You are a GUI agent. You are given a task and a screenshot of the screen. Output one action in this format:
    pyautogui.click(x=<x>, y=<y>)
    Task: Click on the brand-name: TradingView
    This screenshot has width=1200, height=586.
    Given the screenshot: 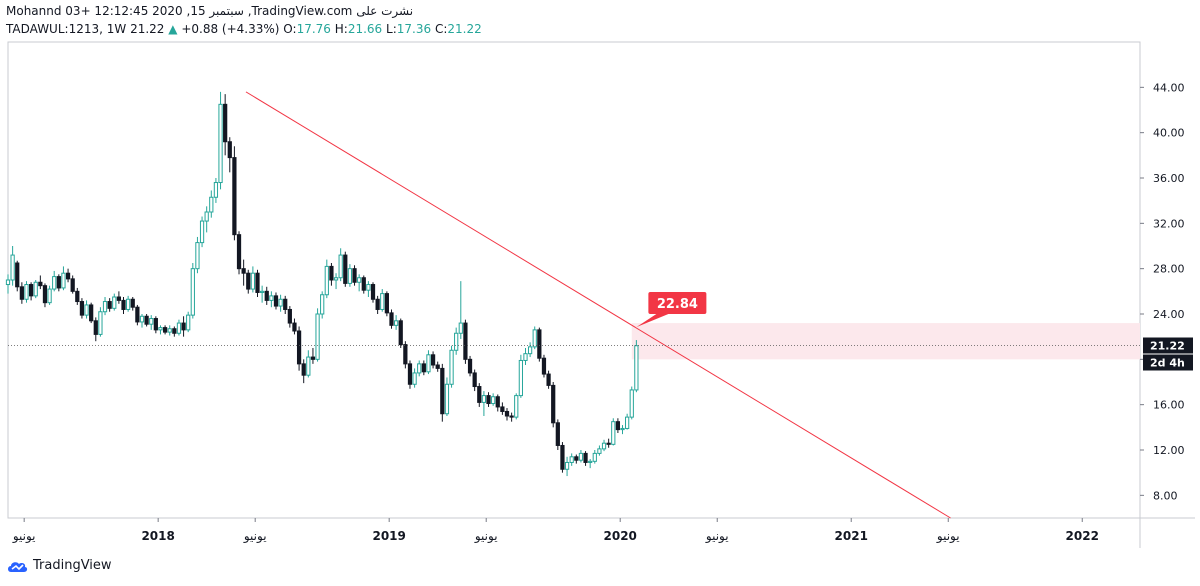 What is the action you would take?
    pyautogui.click(x=72, y=565)
    